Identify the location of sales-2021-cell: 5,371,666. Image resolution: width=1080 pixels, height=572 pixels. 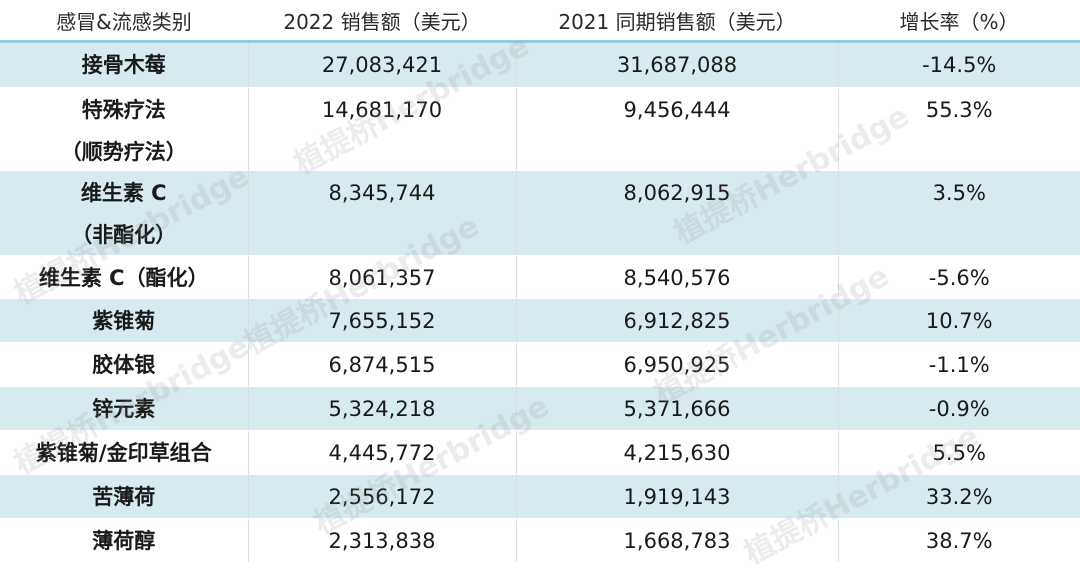
(677, 408).